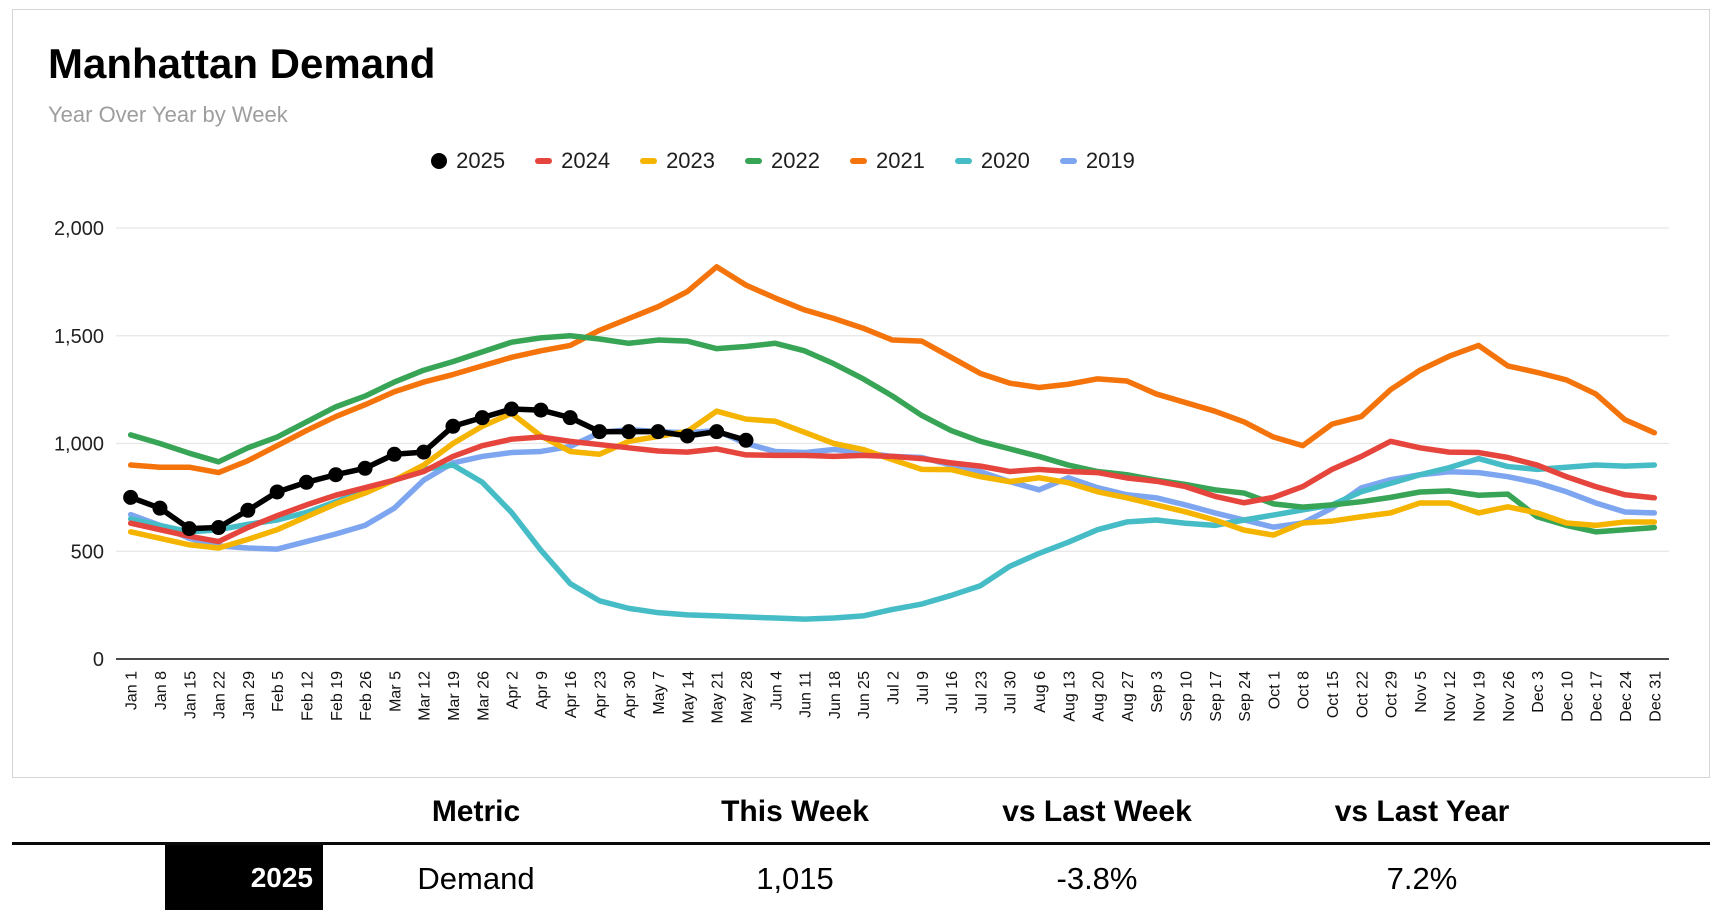 The image size is (1722, 920). Describe the element at coordinates (835, 695) in the screenshot. I see `x-axis-tick-label: Jun 18` at that location.